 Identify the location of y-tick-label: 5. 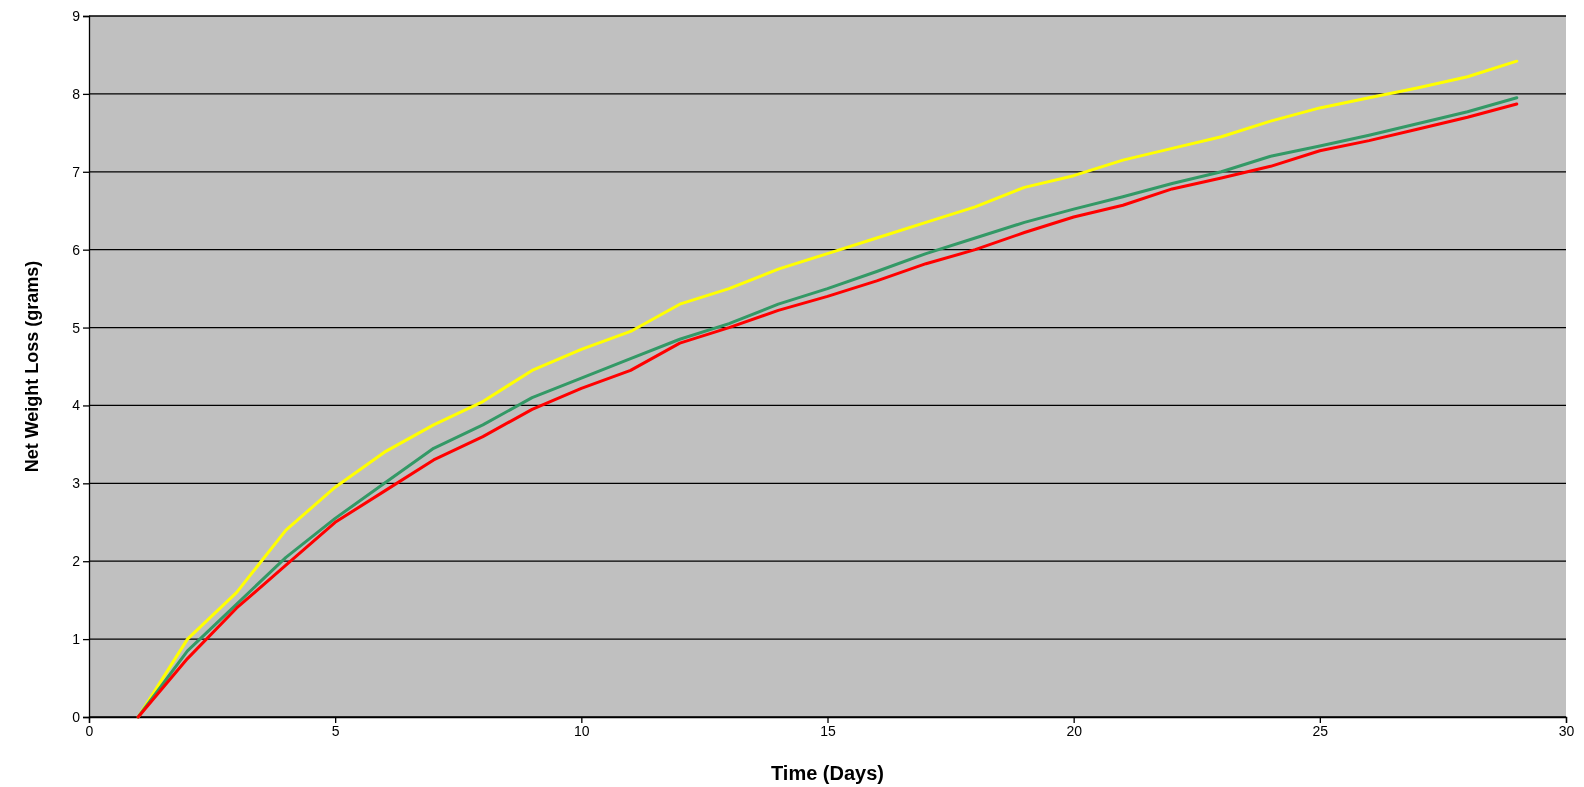
(76, 327).